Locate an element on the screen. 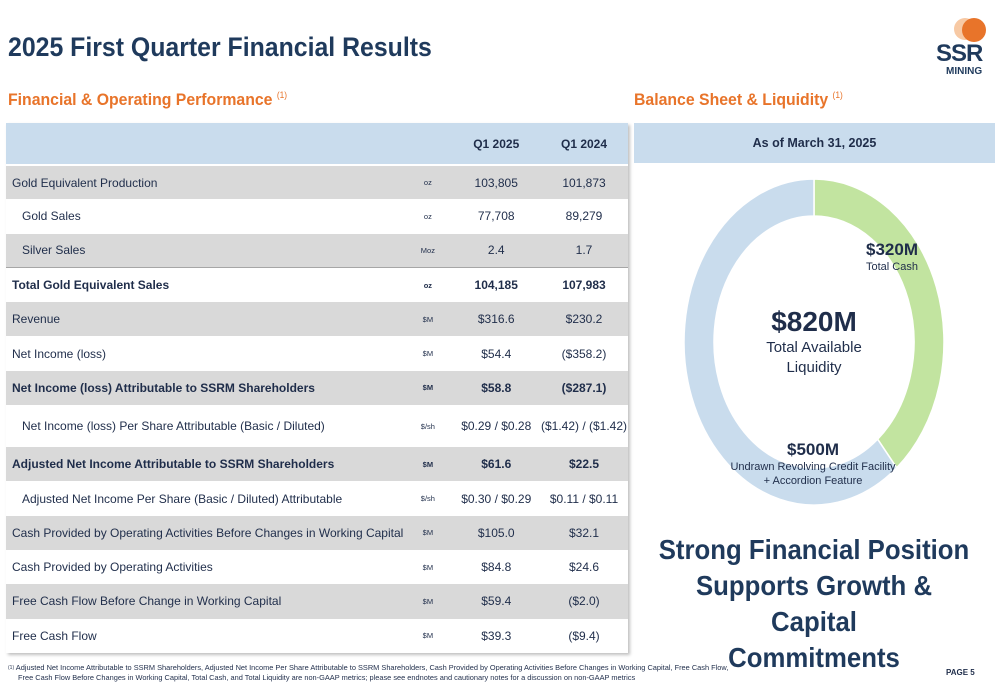 This screenshot has height=685, width=1000. as-of-date-banner: As of March 31, 2025 is located at coordinates (814, 143).